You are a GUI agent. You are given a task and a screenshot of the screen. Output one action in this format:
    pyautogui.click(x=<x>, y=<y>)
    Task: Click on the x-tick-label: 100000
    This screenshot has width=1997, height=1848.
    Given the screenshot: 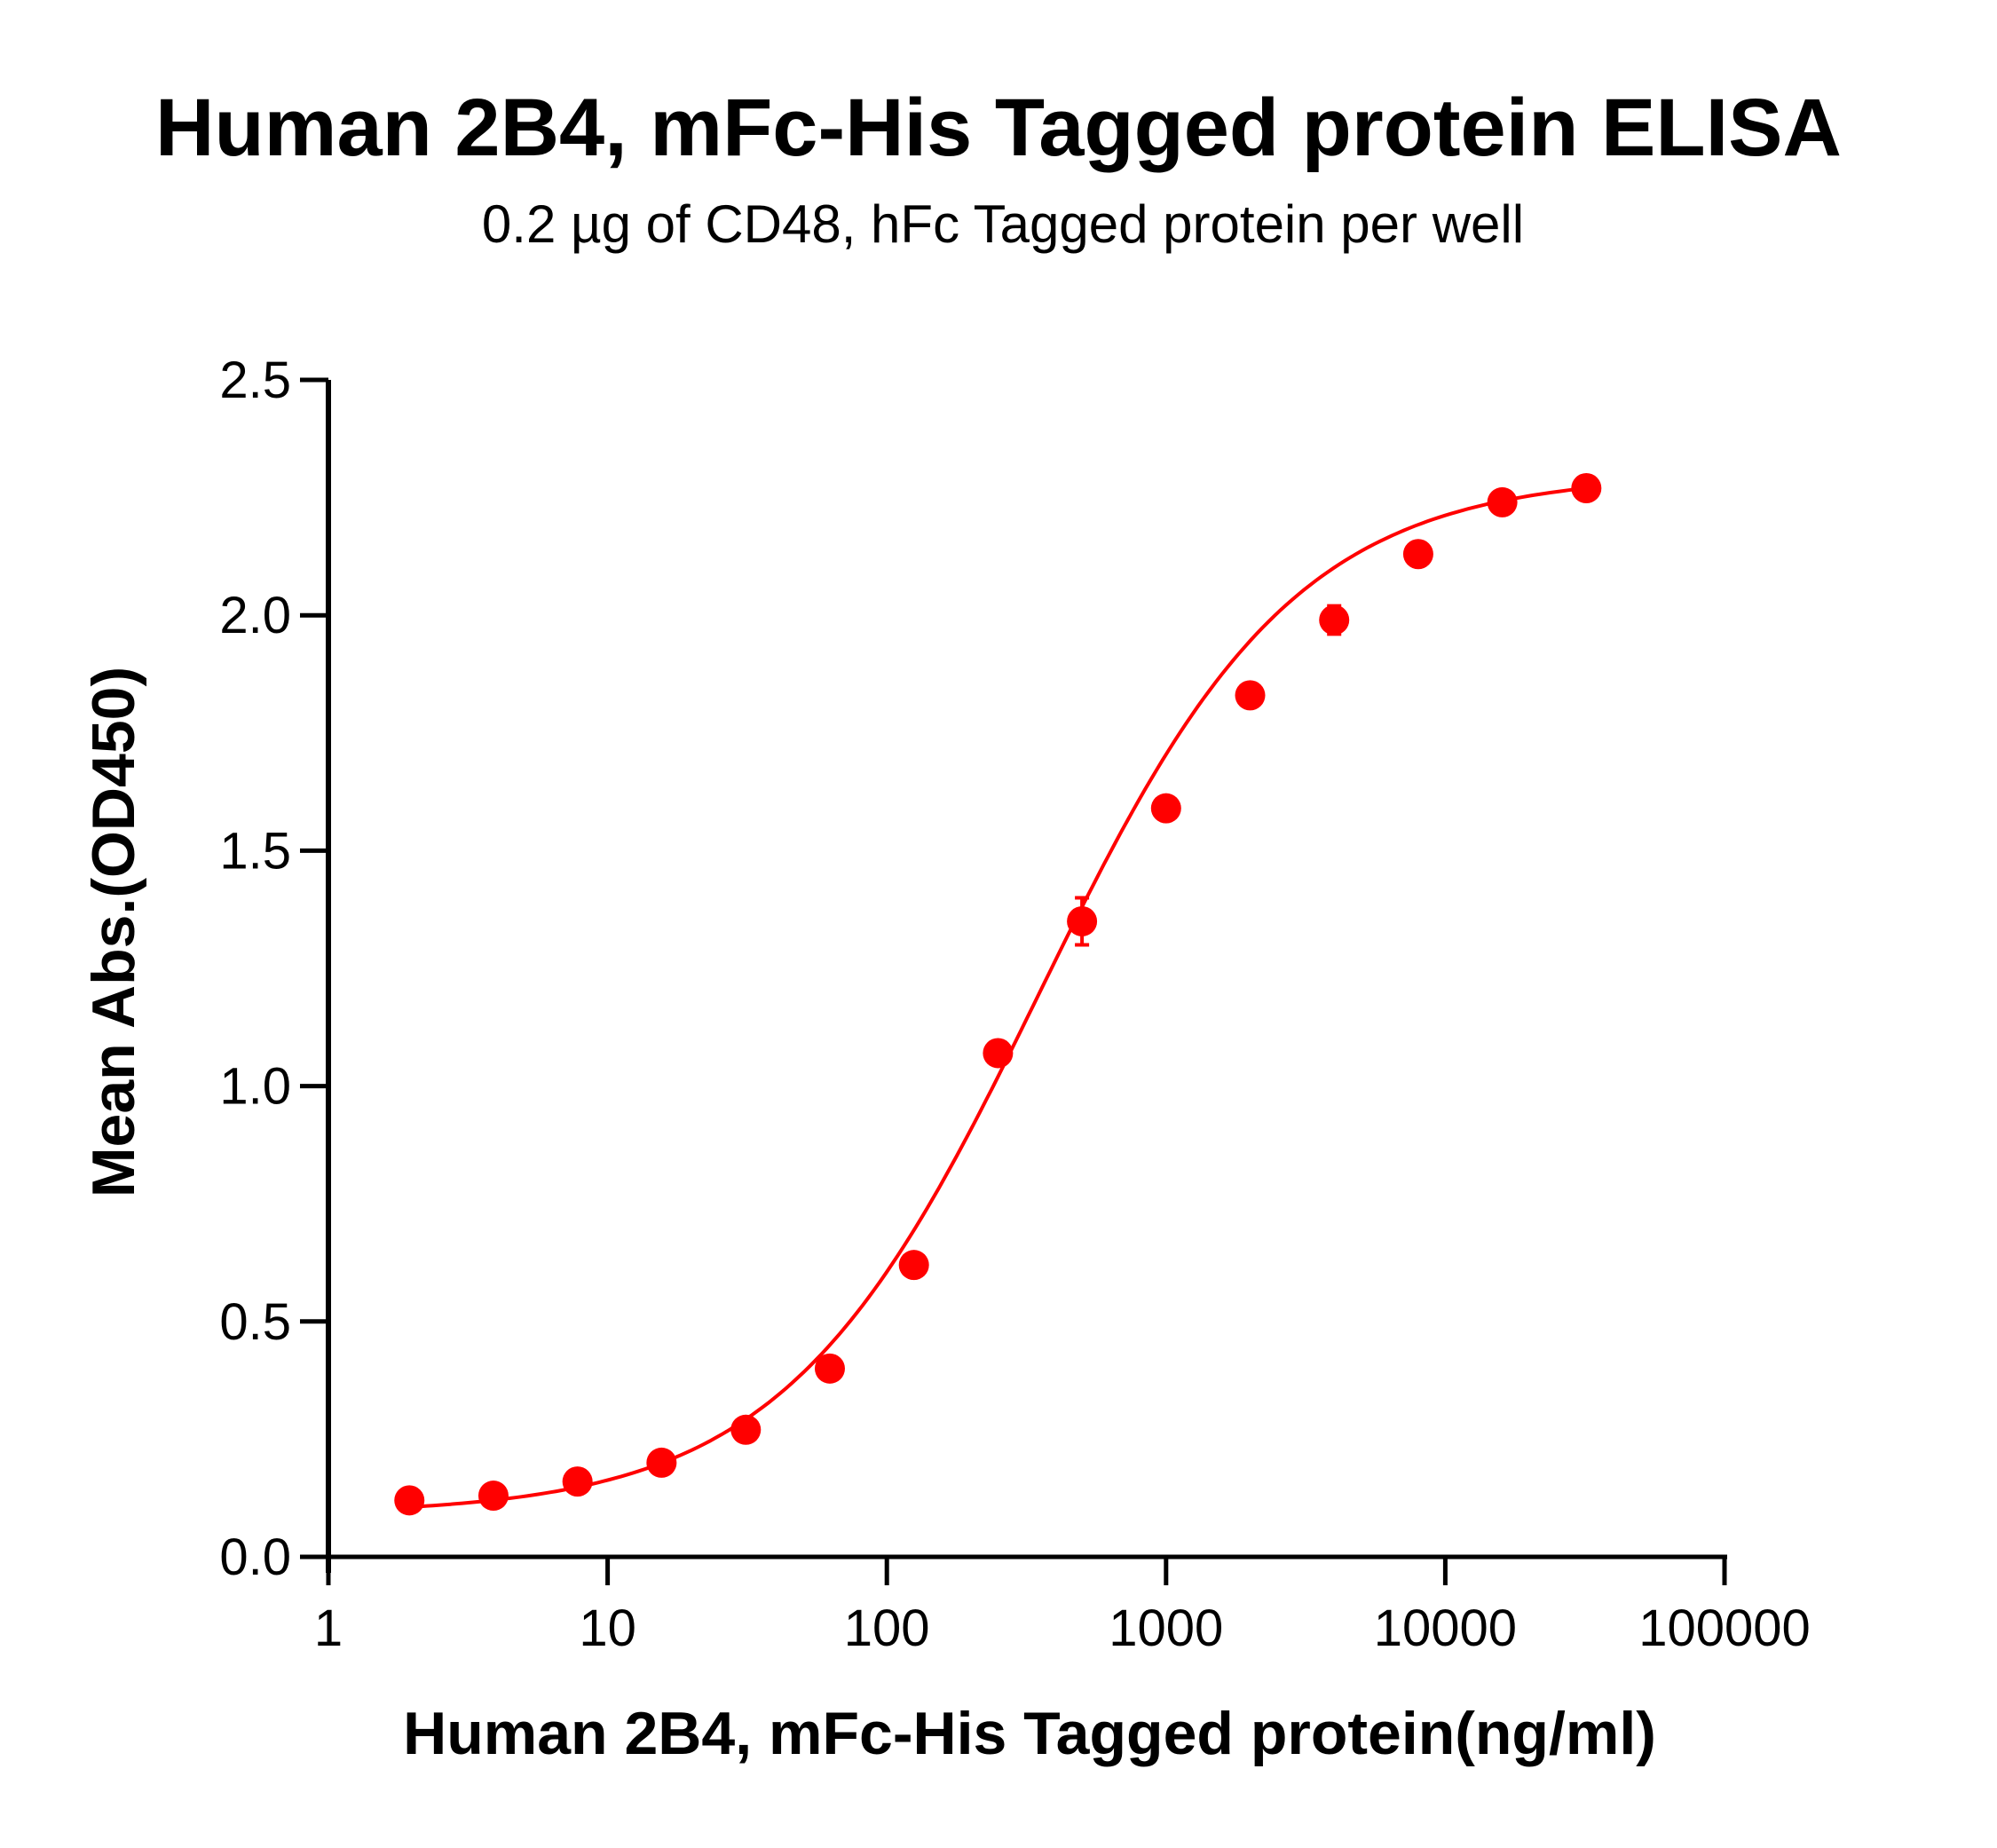 What is the action you would take?
    pyautogui.click(x=1724, y=1628)
    